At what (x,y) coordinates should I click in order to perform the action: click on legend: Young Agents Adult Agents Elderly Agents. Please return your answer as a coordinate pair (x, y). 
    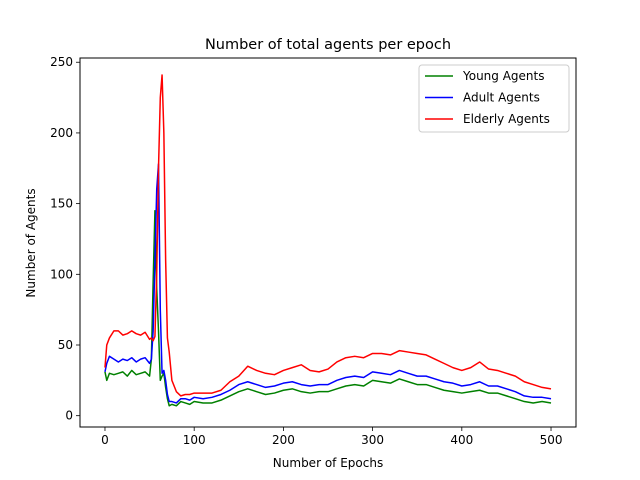
    Looking at the image, I should click on (494, 98).